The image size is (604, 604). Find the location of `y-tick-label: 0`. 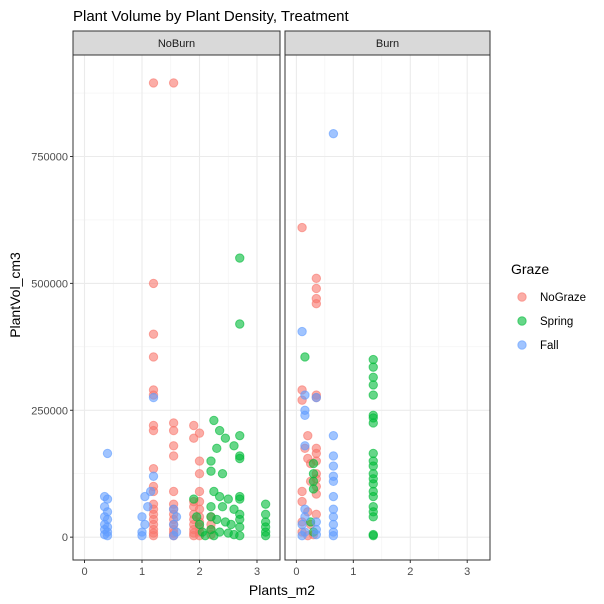

y-tick-label: 0 is located at coordinates (65, 538).